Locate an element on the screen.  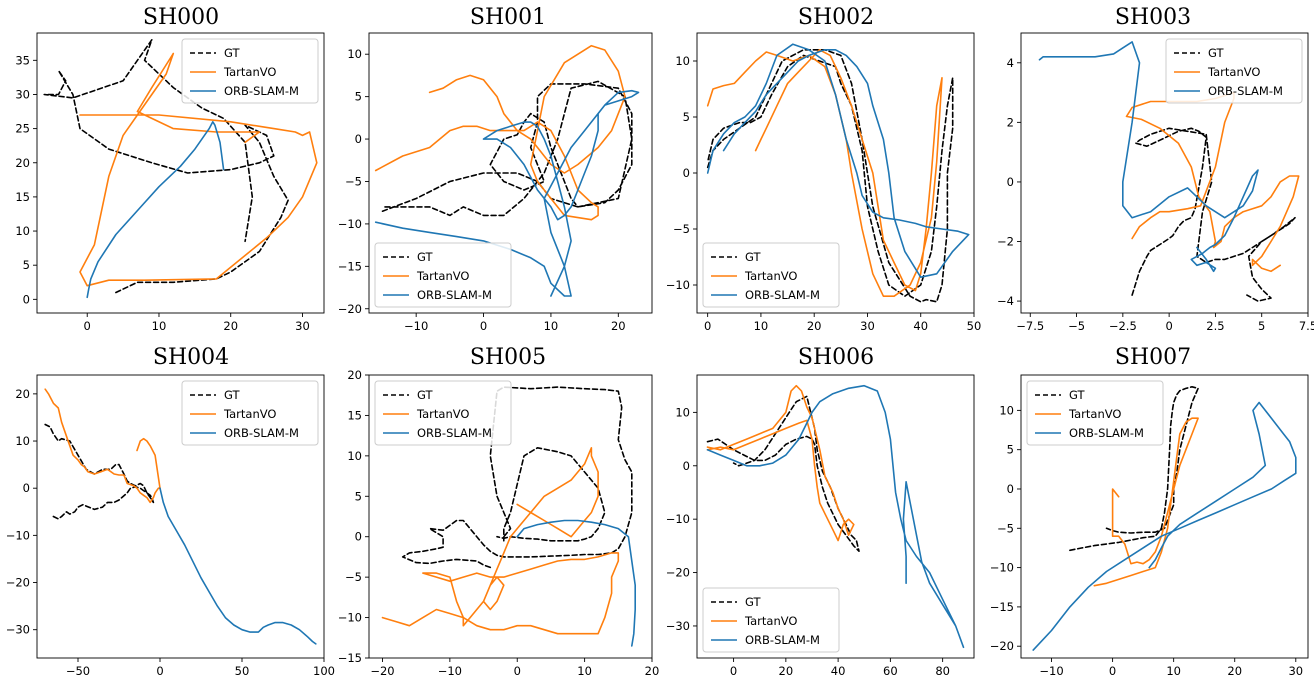
y-tick-label: −20 is located at coordinates (350, 309).